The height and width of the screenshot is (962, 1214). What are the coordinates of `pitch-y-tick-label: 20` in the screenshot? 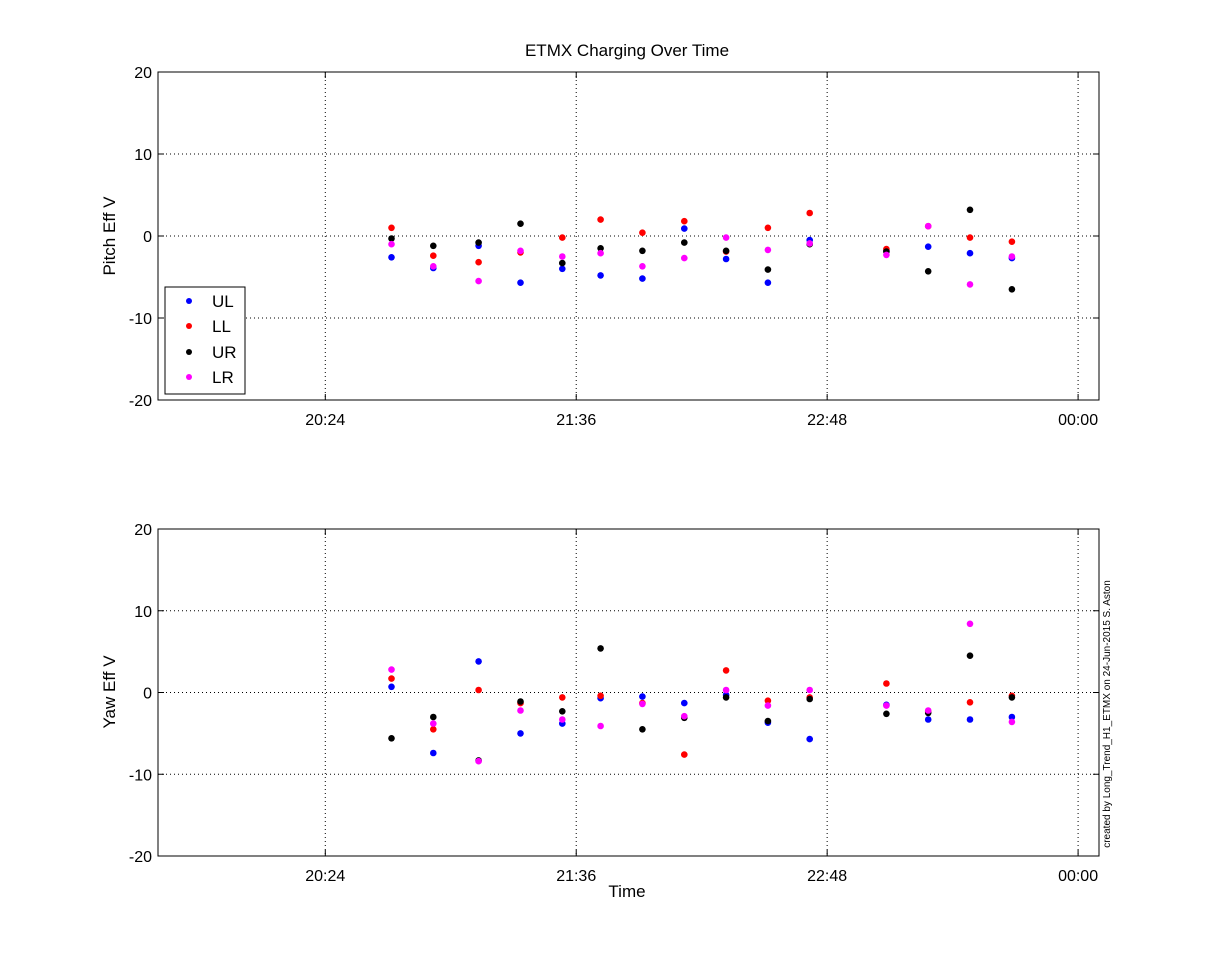 It's located at (143, 73).